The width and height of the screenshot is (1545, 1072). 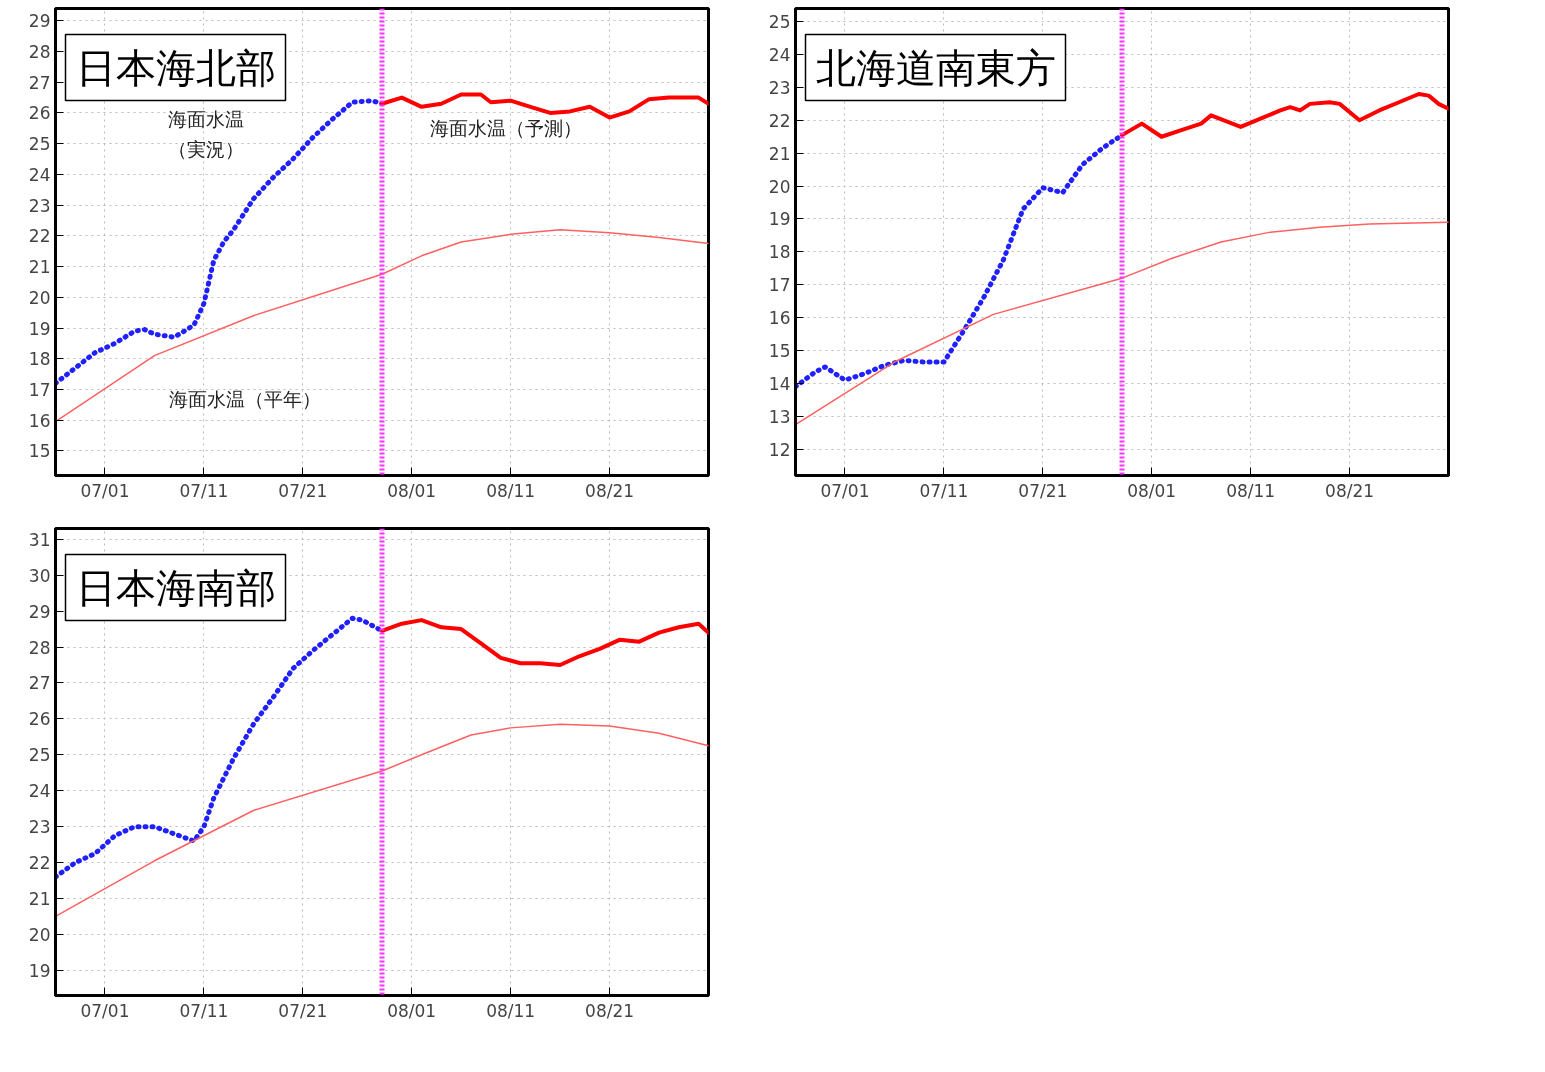 I want to click on y-tick-label: 30, so click(x=39, y=575).